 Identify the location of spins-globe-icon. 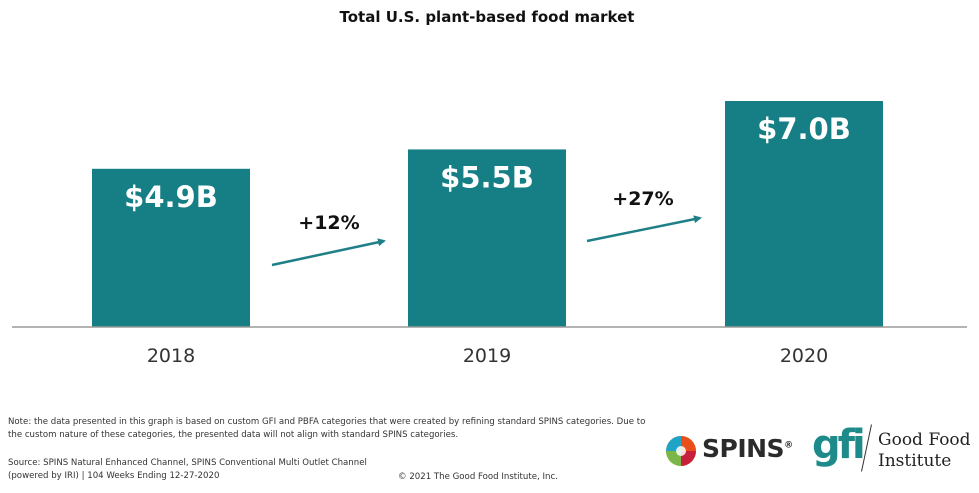
(681, 451).